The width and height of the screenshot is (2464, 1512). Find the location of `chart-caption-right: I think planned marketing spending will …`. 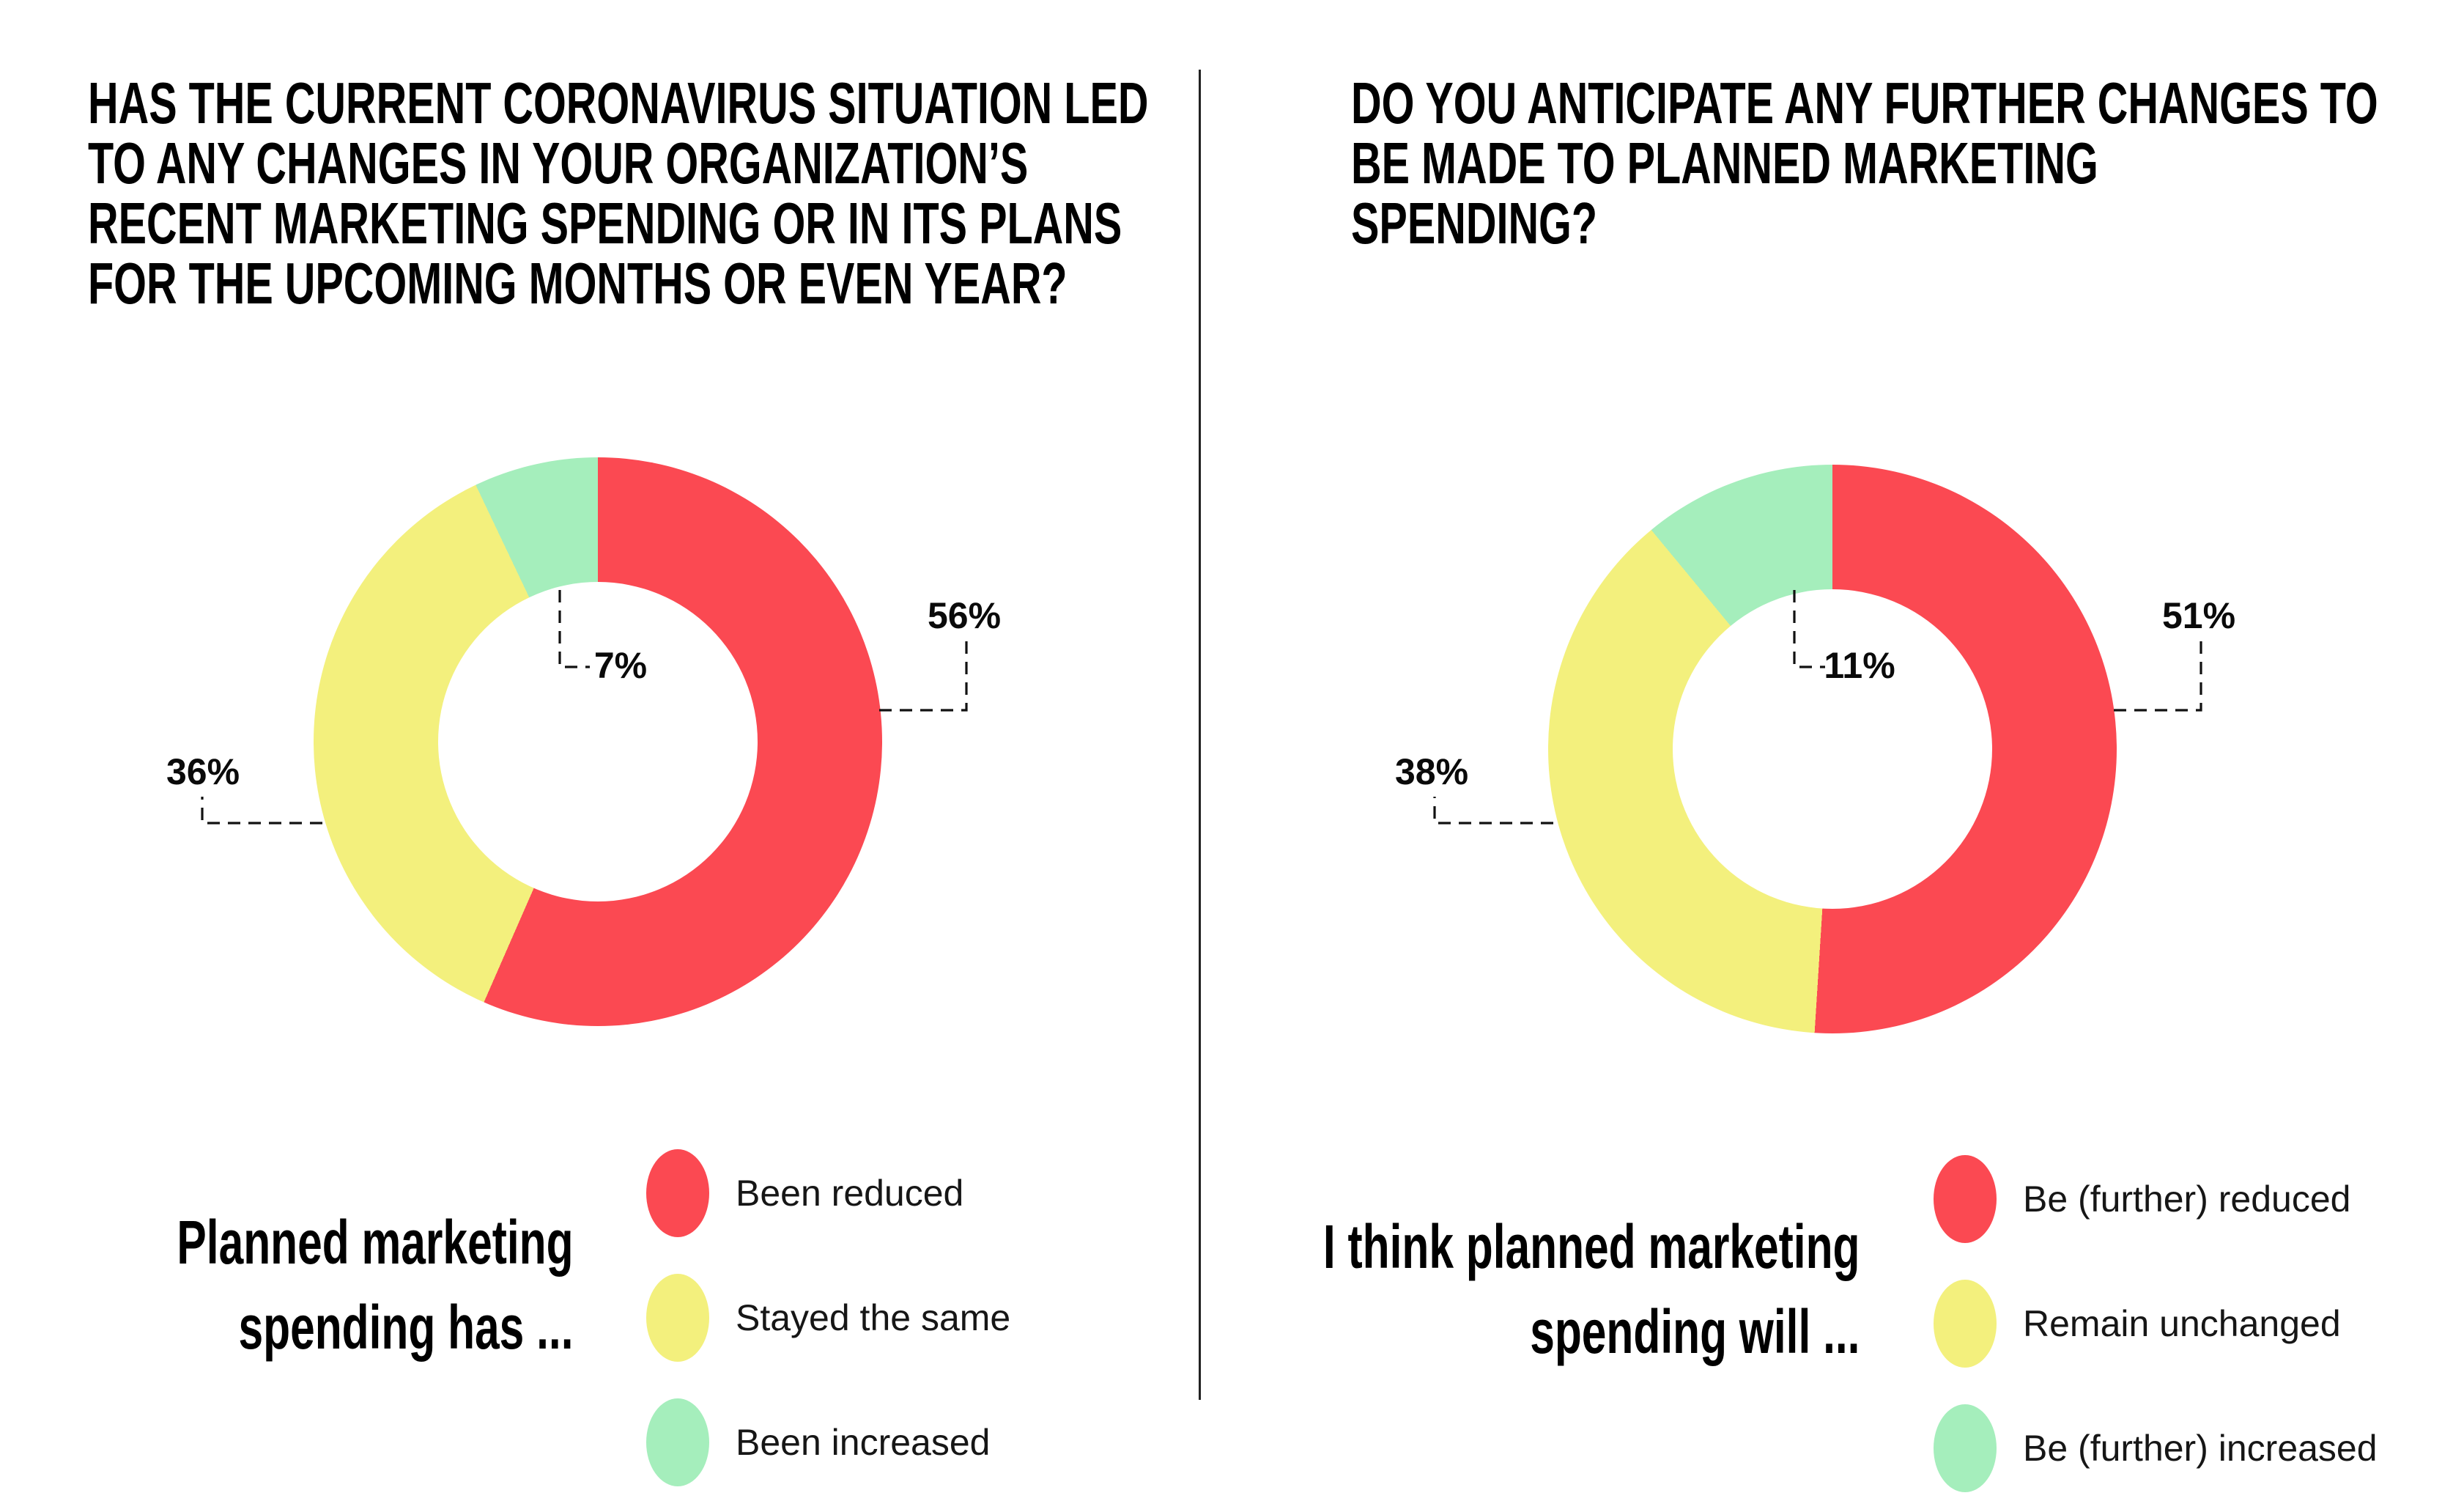

chart-caption-right: I think planned marketing spending will … is located at coordinates (1591, 1289).